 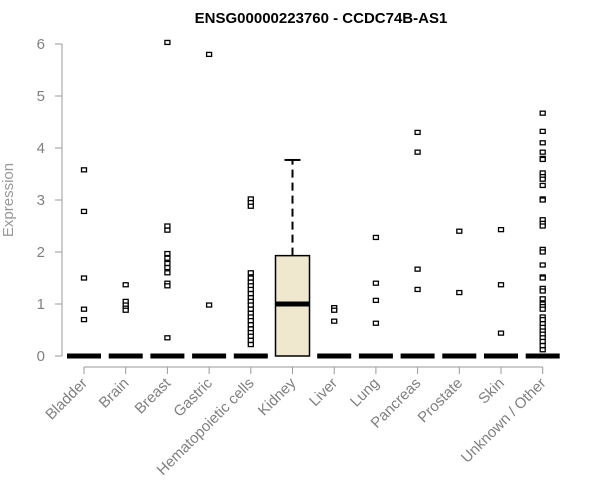 I want to click on x-tick-label: Skin, so click(x=491, y=391).